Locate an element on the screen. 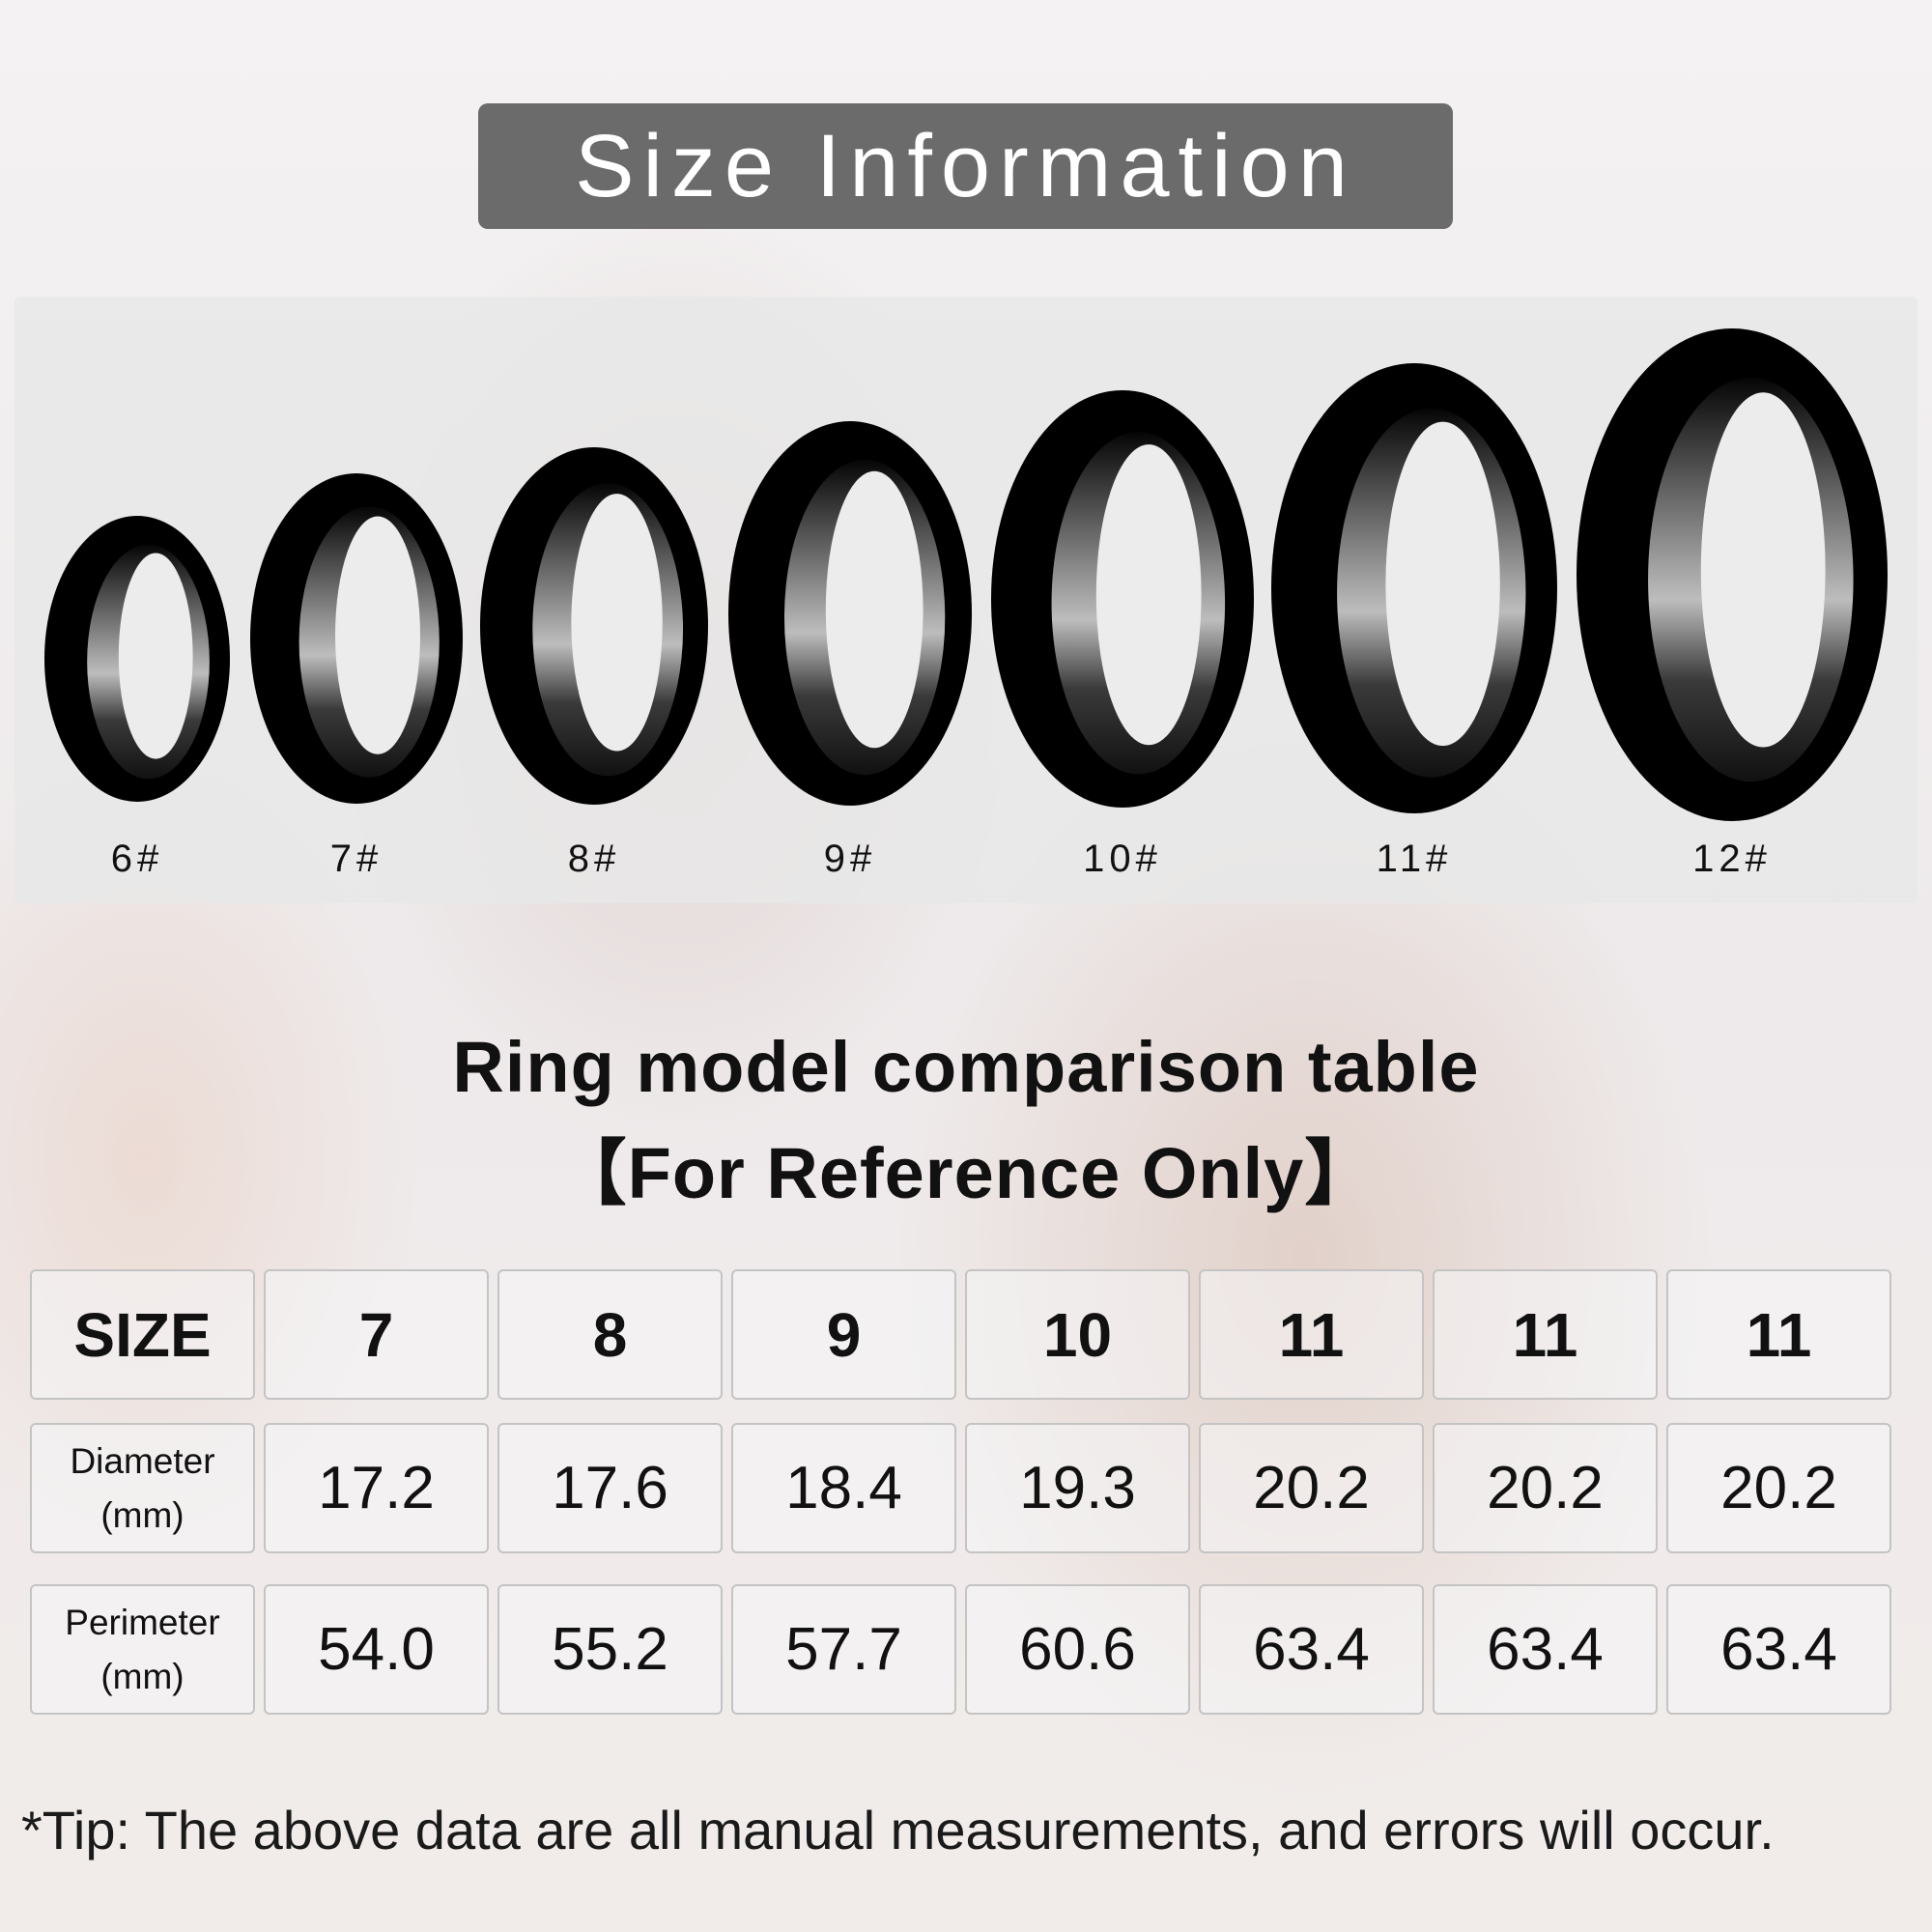 This screenshot has width=1932, height=1932. diameter-value: 17.2 is located at coordinates (376, 1488).